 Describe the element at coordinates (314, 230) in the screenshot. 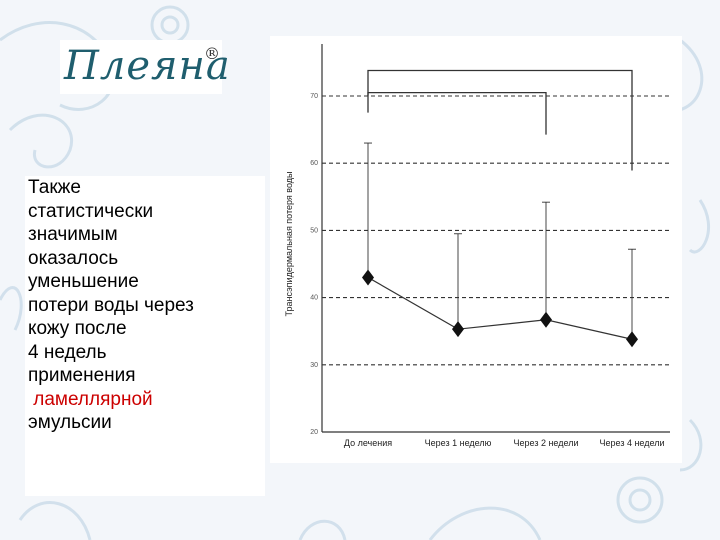

I see `y-tick-label: 50` at that location.